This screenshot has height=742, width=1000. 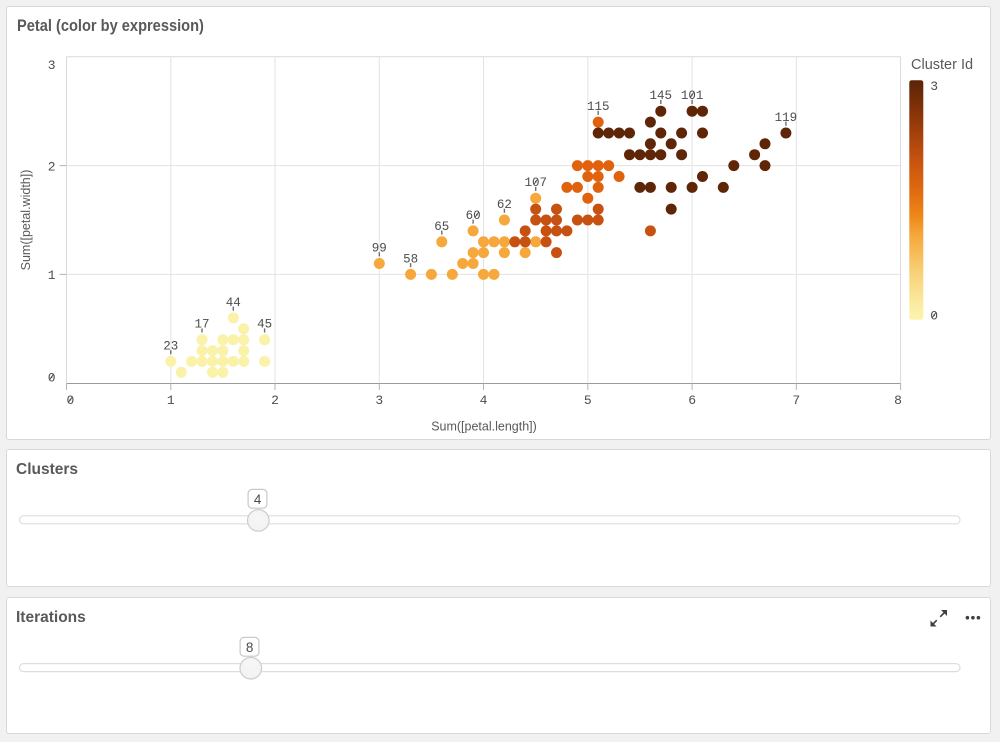 I want to click on svg-text: 101, so click(x=692, y=96).